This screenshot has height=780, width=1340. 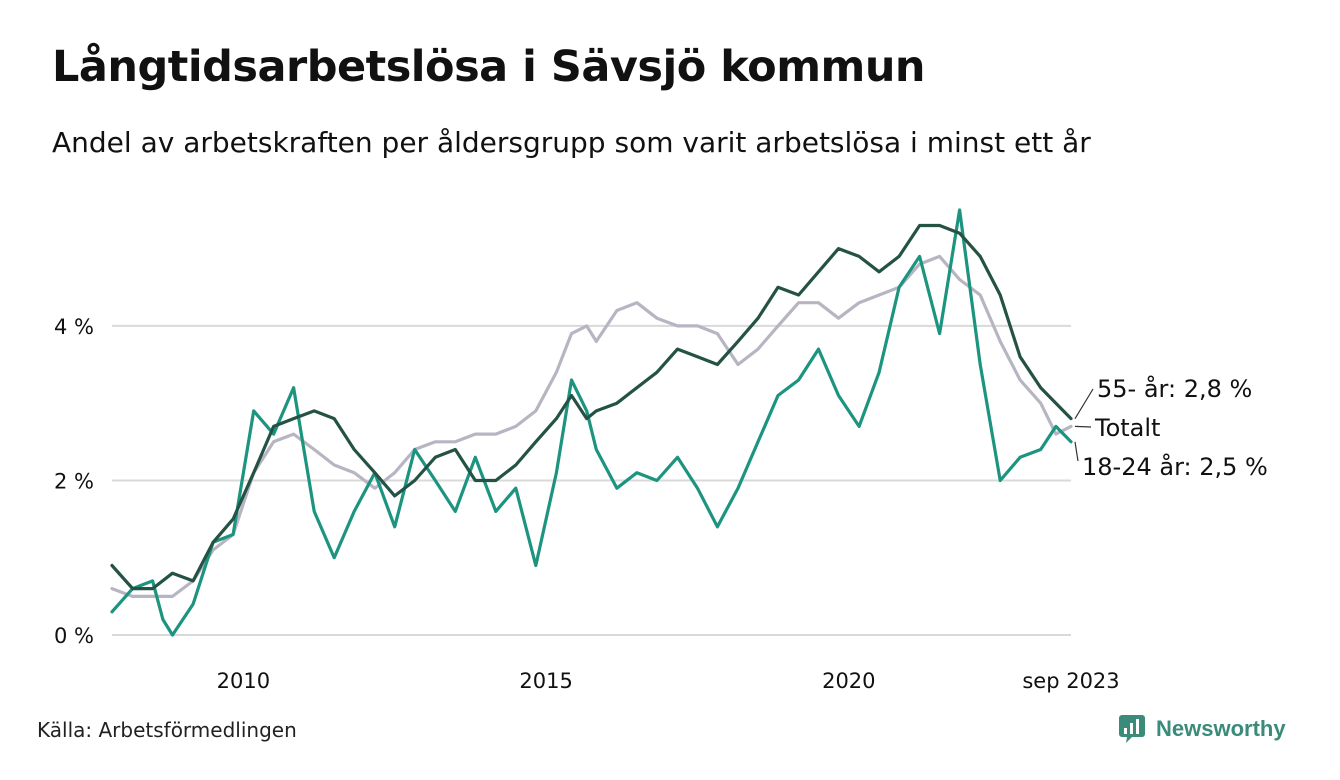 I want to click on y-axis-ticks: 0 % 2 % 4 %, so click(x=74, y=481).